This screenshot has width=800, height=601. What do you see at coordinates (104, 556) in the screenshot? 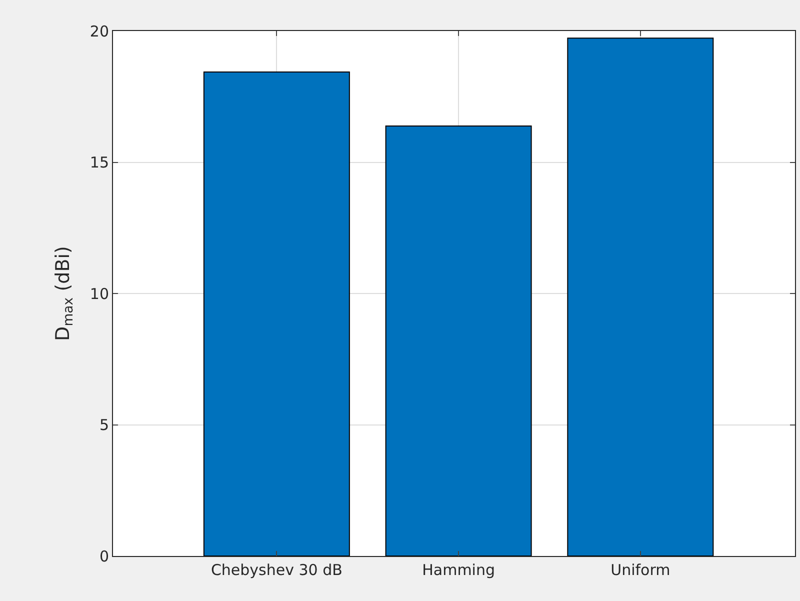
I see `y-tick-label: 0` at bounding box center [104, 556].